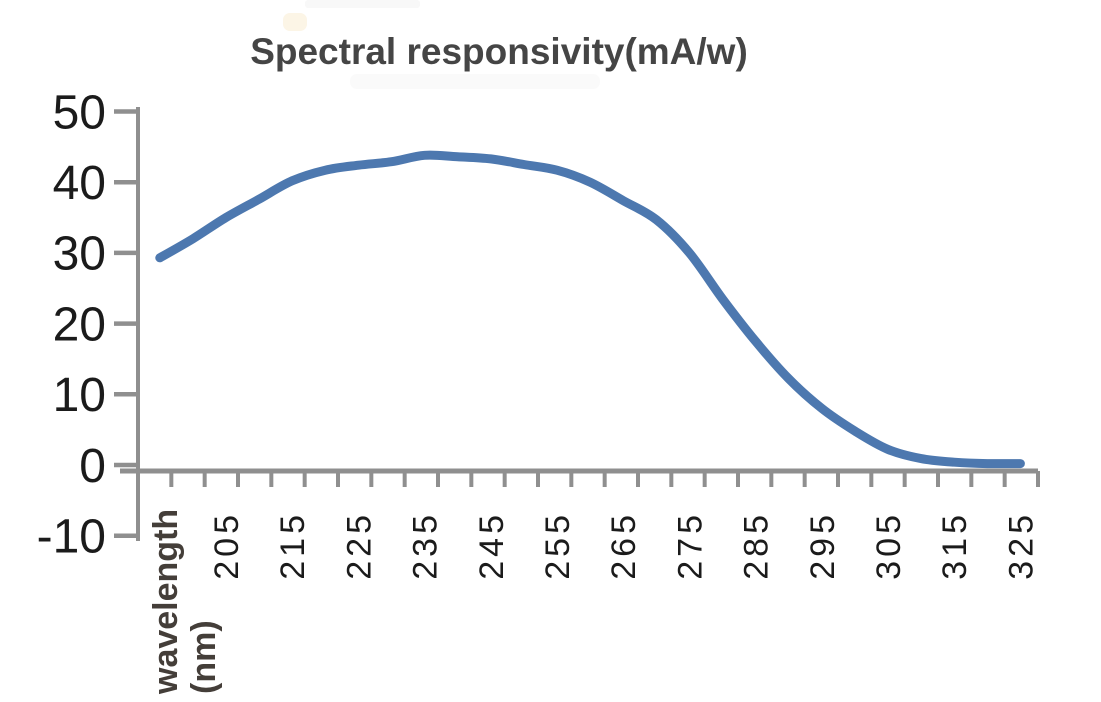  What do you see at coordinates (757, 545) in the screenshot?
I see `x-tick-label: 285` at bounding box center [757, 545].